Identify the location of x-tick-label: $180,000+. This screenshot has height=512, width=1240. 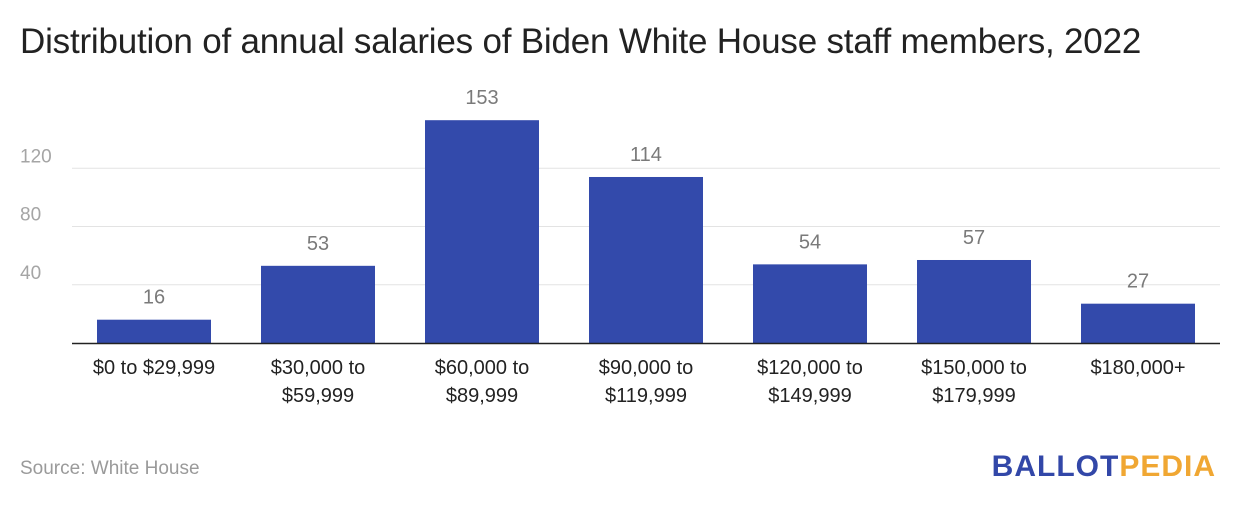
(1137, 368).